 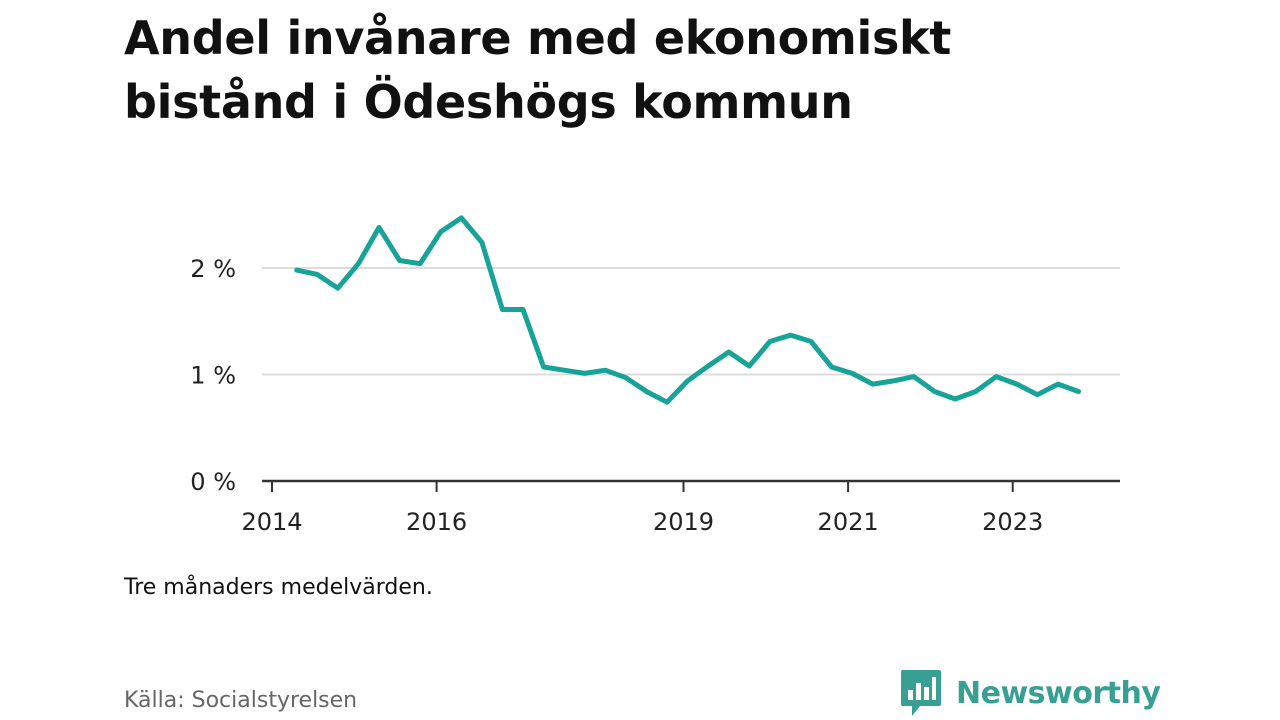 I want to click on x-axis-tick-labels: 2014 2016 2019 2021 2023, so click(x=642, y=522).